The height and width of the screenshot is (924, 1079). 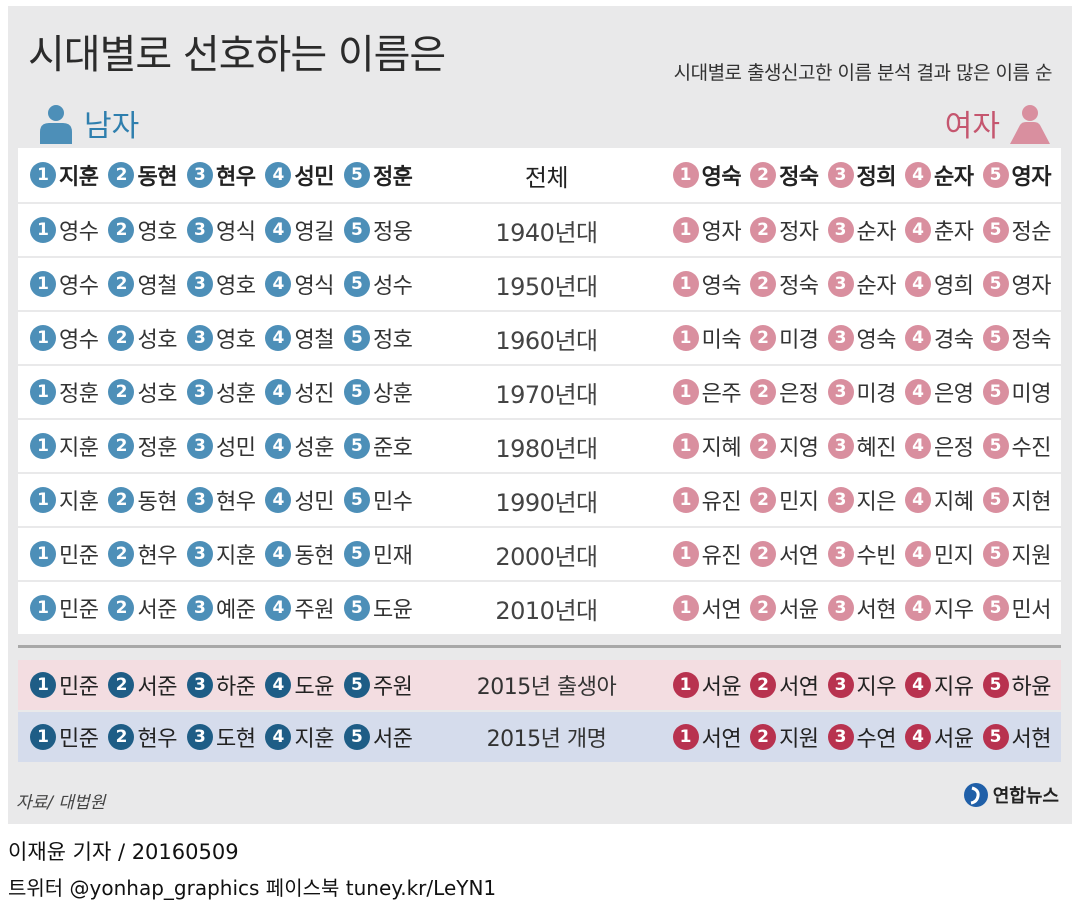 What do you see at coordinates (235, 175) in the screenshot?
I see `male-names: 1 지훈 2 동현 3 현우 4 성민 5 정훈` at bounding box center [235, 175].